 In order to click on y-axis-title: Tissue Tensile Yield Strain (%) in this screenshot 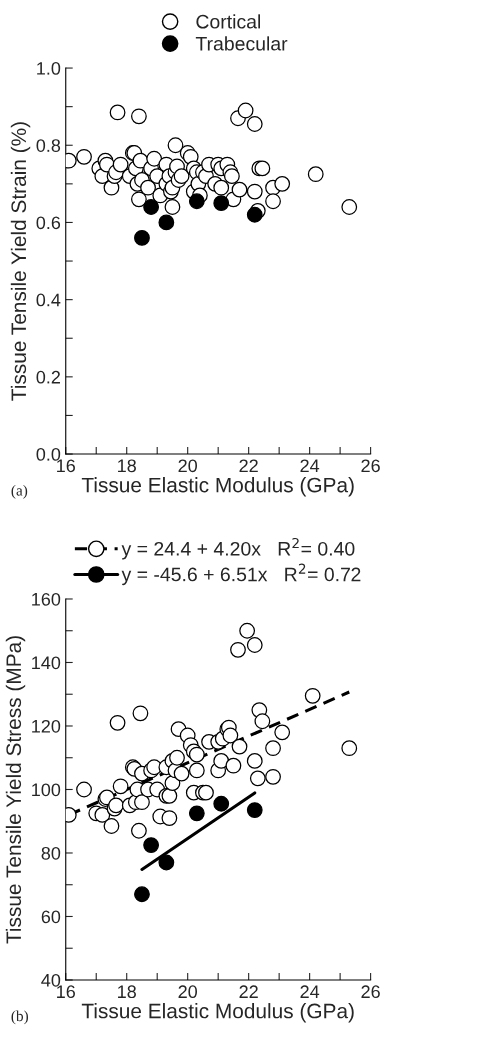, I will do `click(20, 261)`.